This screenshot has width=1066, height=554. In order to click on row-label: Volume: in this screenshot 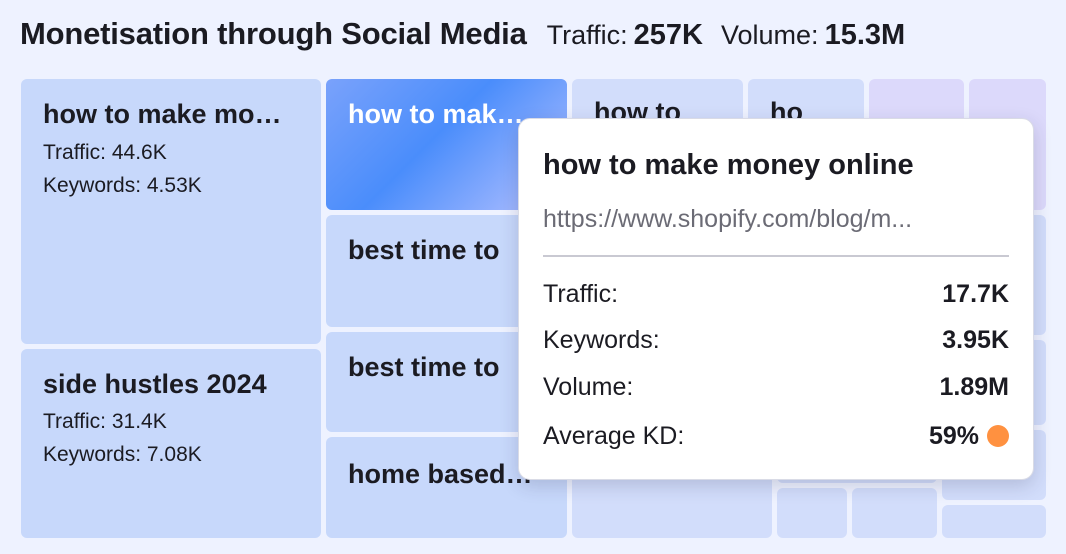, I will do `click(588, 386)`.